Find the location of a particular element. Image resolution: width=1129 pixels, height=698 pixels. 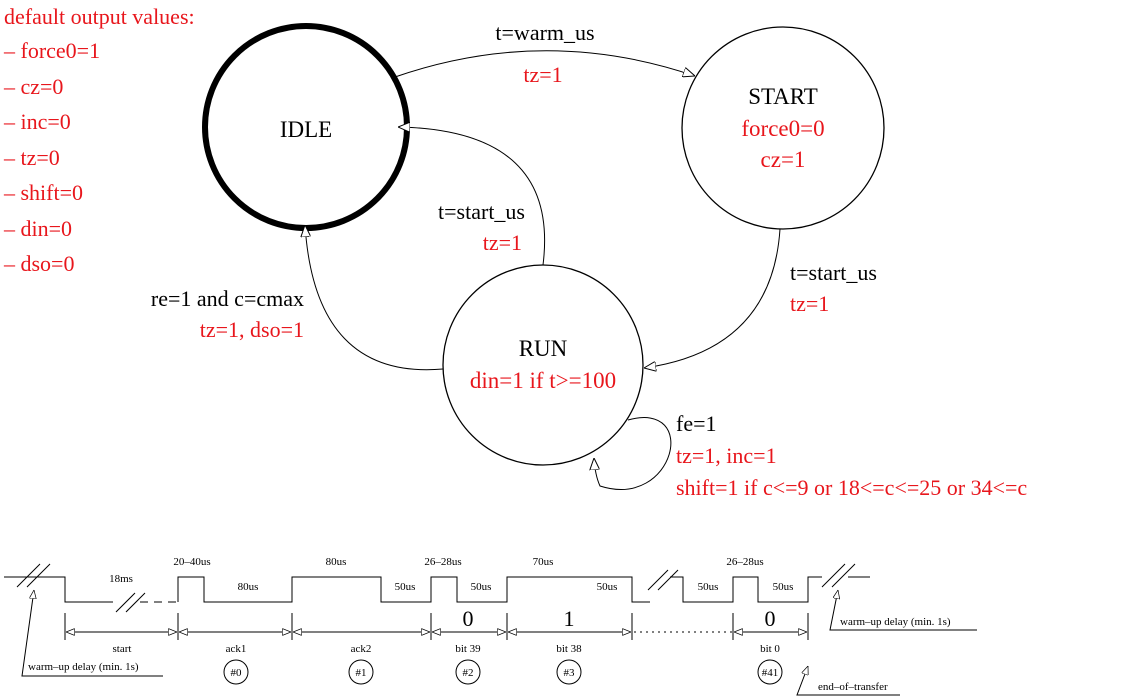

transition-start-run: t=start_us tz=1 is located at coordinates (760, 298).